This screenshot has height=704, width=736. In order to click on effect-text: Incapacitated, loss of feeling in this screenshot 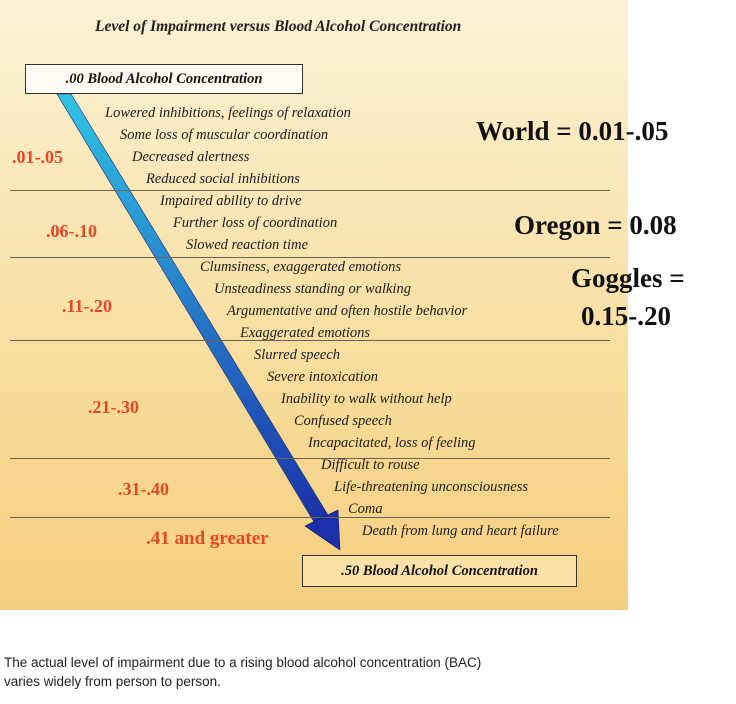, I will do `click(392, 443)`.